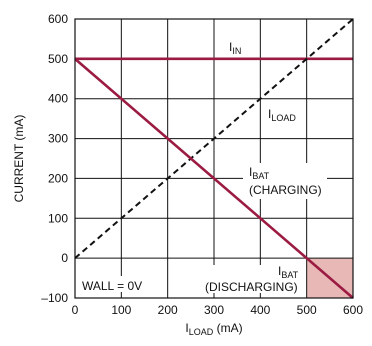  I want to click on y-tick-label-0: 0, so click(64, 258).